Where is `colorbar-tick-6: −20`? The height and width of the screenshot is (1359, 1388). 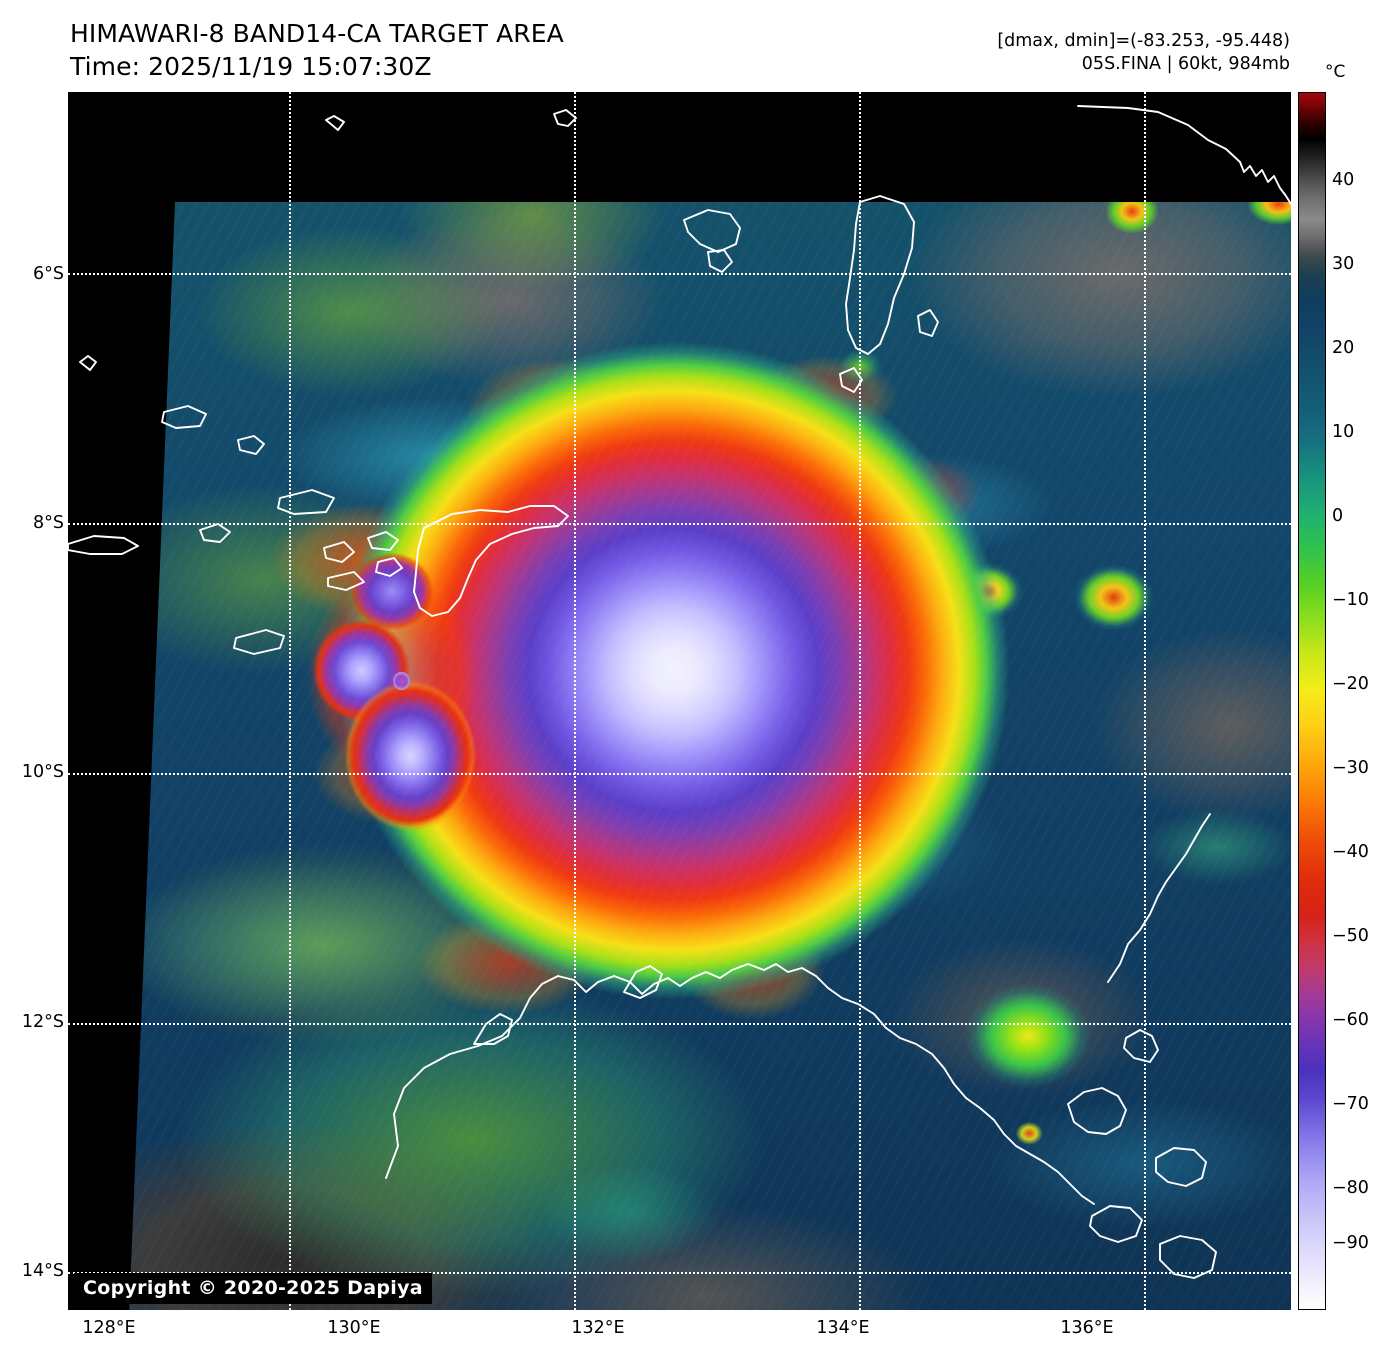 colorbar-tick-6: −20 is located at coordinates (1350, 684).